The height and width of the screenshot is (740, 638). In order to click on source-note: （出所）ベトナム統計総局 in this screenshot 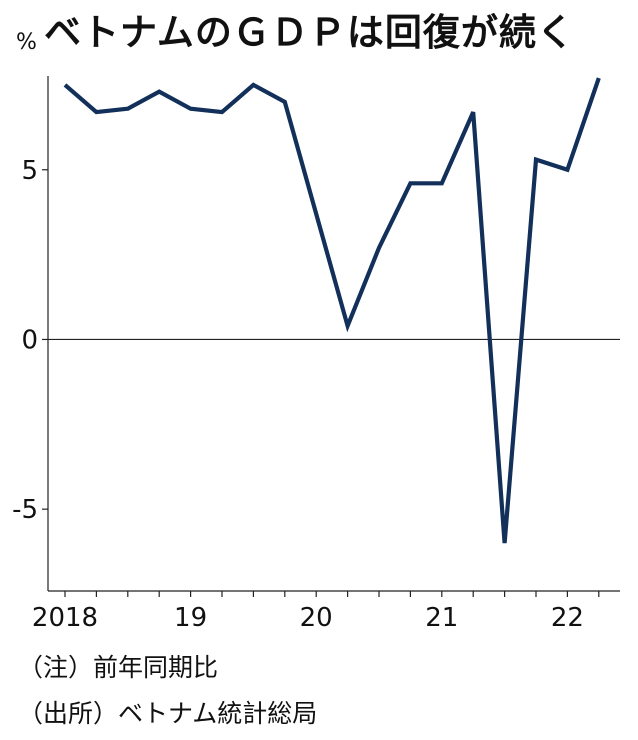, I will do `click(168, 713)`.